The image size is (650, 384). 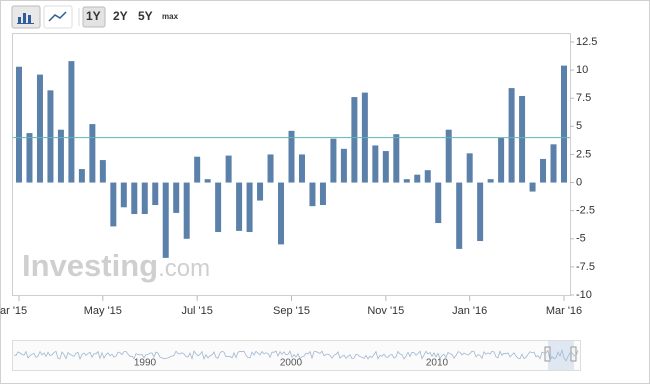 I want to click on navigator-series, so click(x=296, y=355).